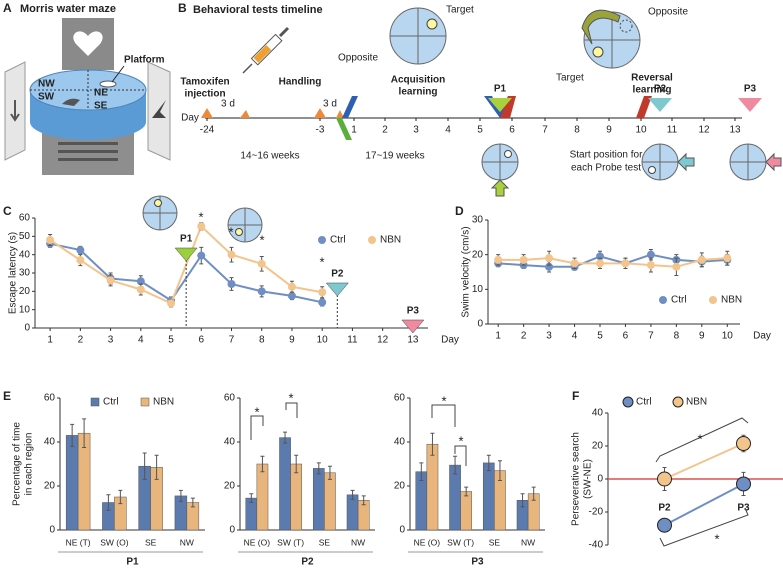 The width and height of the screenshot is (783, 569). What do you see at coordinates (500, 89) in the screenshot?
I see `probe-label: P1` at bounding box center [500, 89].